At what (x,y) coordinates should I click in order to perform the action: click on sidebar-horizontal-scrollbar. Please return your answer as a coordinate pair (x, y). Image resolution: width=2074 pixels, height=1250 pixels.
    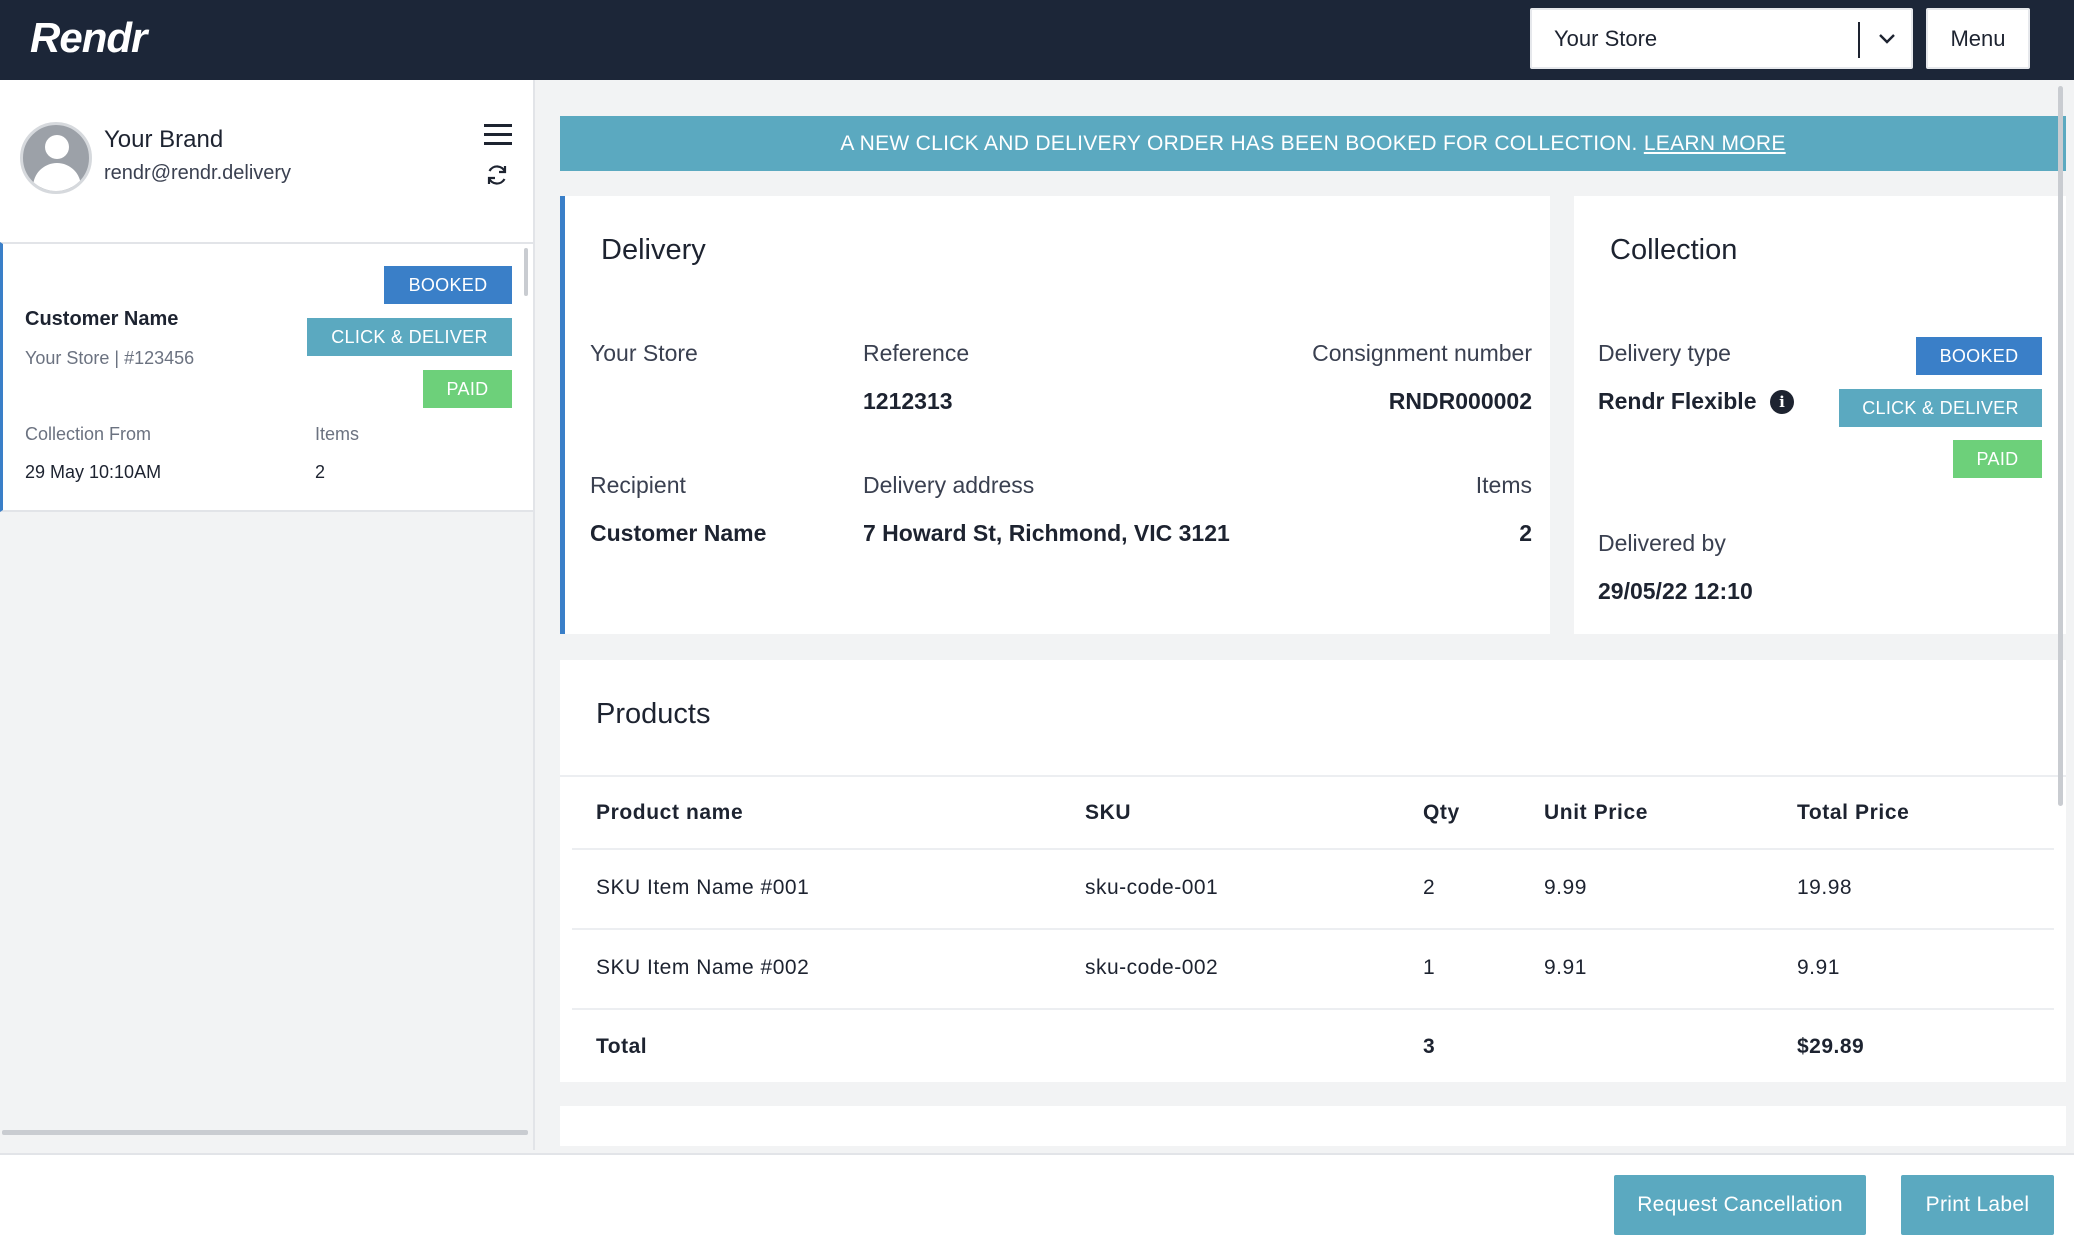
    Looking at the image, I should click on (265, 1132).